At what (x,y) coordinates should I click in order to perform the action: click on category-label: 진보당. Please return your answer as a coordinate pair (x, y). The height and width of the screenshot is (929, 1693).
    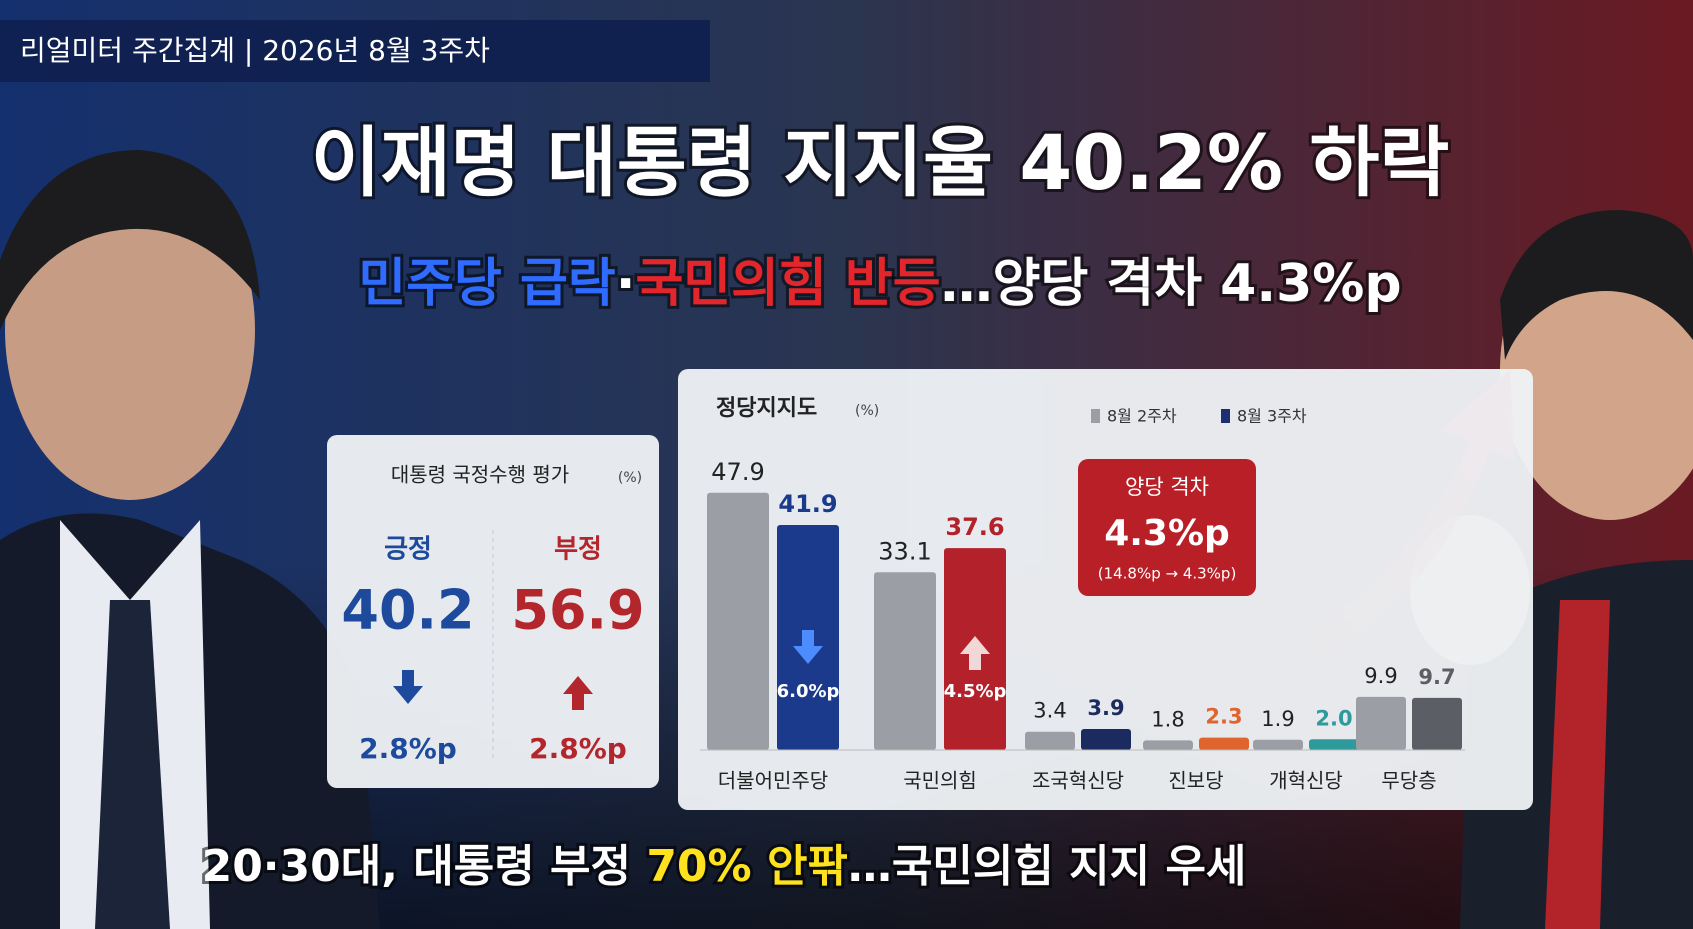
    Looking at the image, I should click on (1195, 781).